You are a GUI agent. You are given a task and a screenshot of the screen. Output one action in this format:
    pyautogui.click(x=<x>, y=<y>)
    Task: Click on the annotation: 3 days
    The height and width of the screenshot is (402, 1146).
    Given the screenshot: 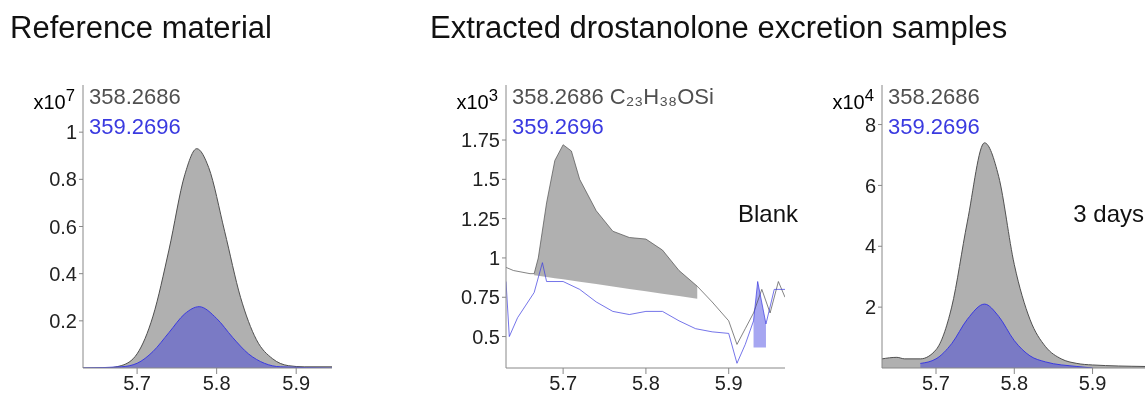 What is the action you would take?
    pyautogui.click(x=1108, y=214)
    